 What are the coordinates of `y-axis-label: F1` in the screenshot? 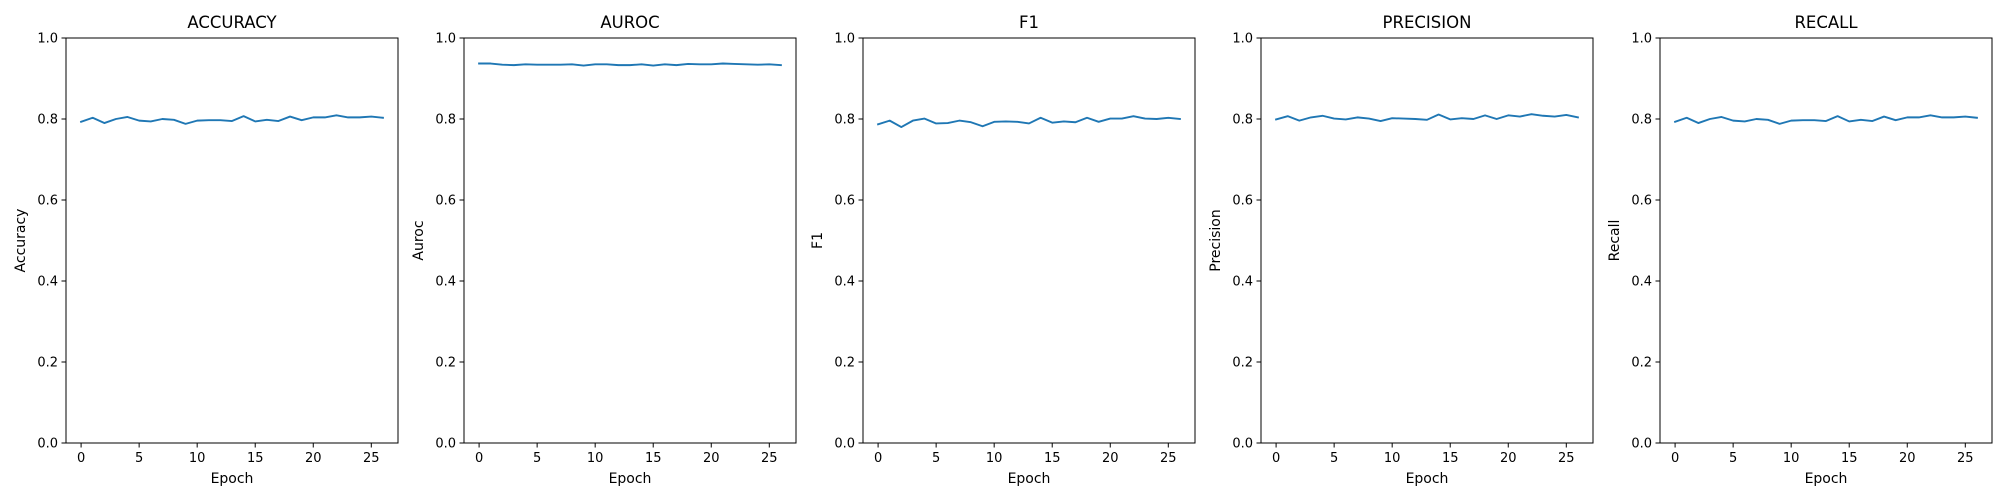 It's located at (818, 240).